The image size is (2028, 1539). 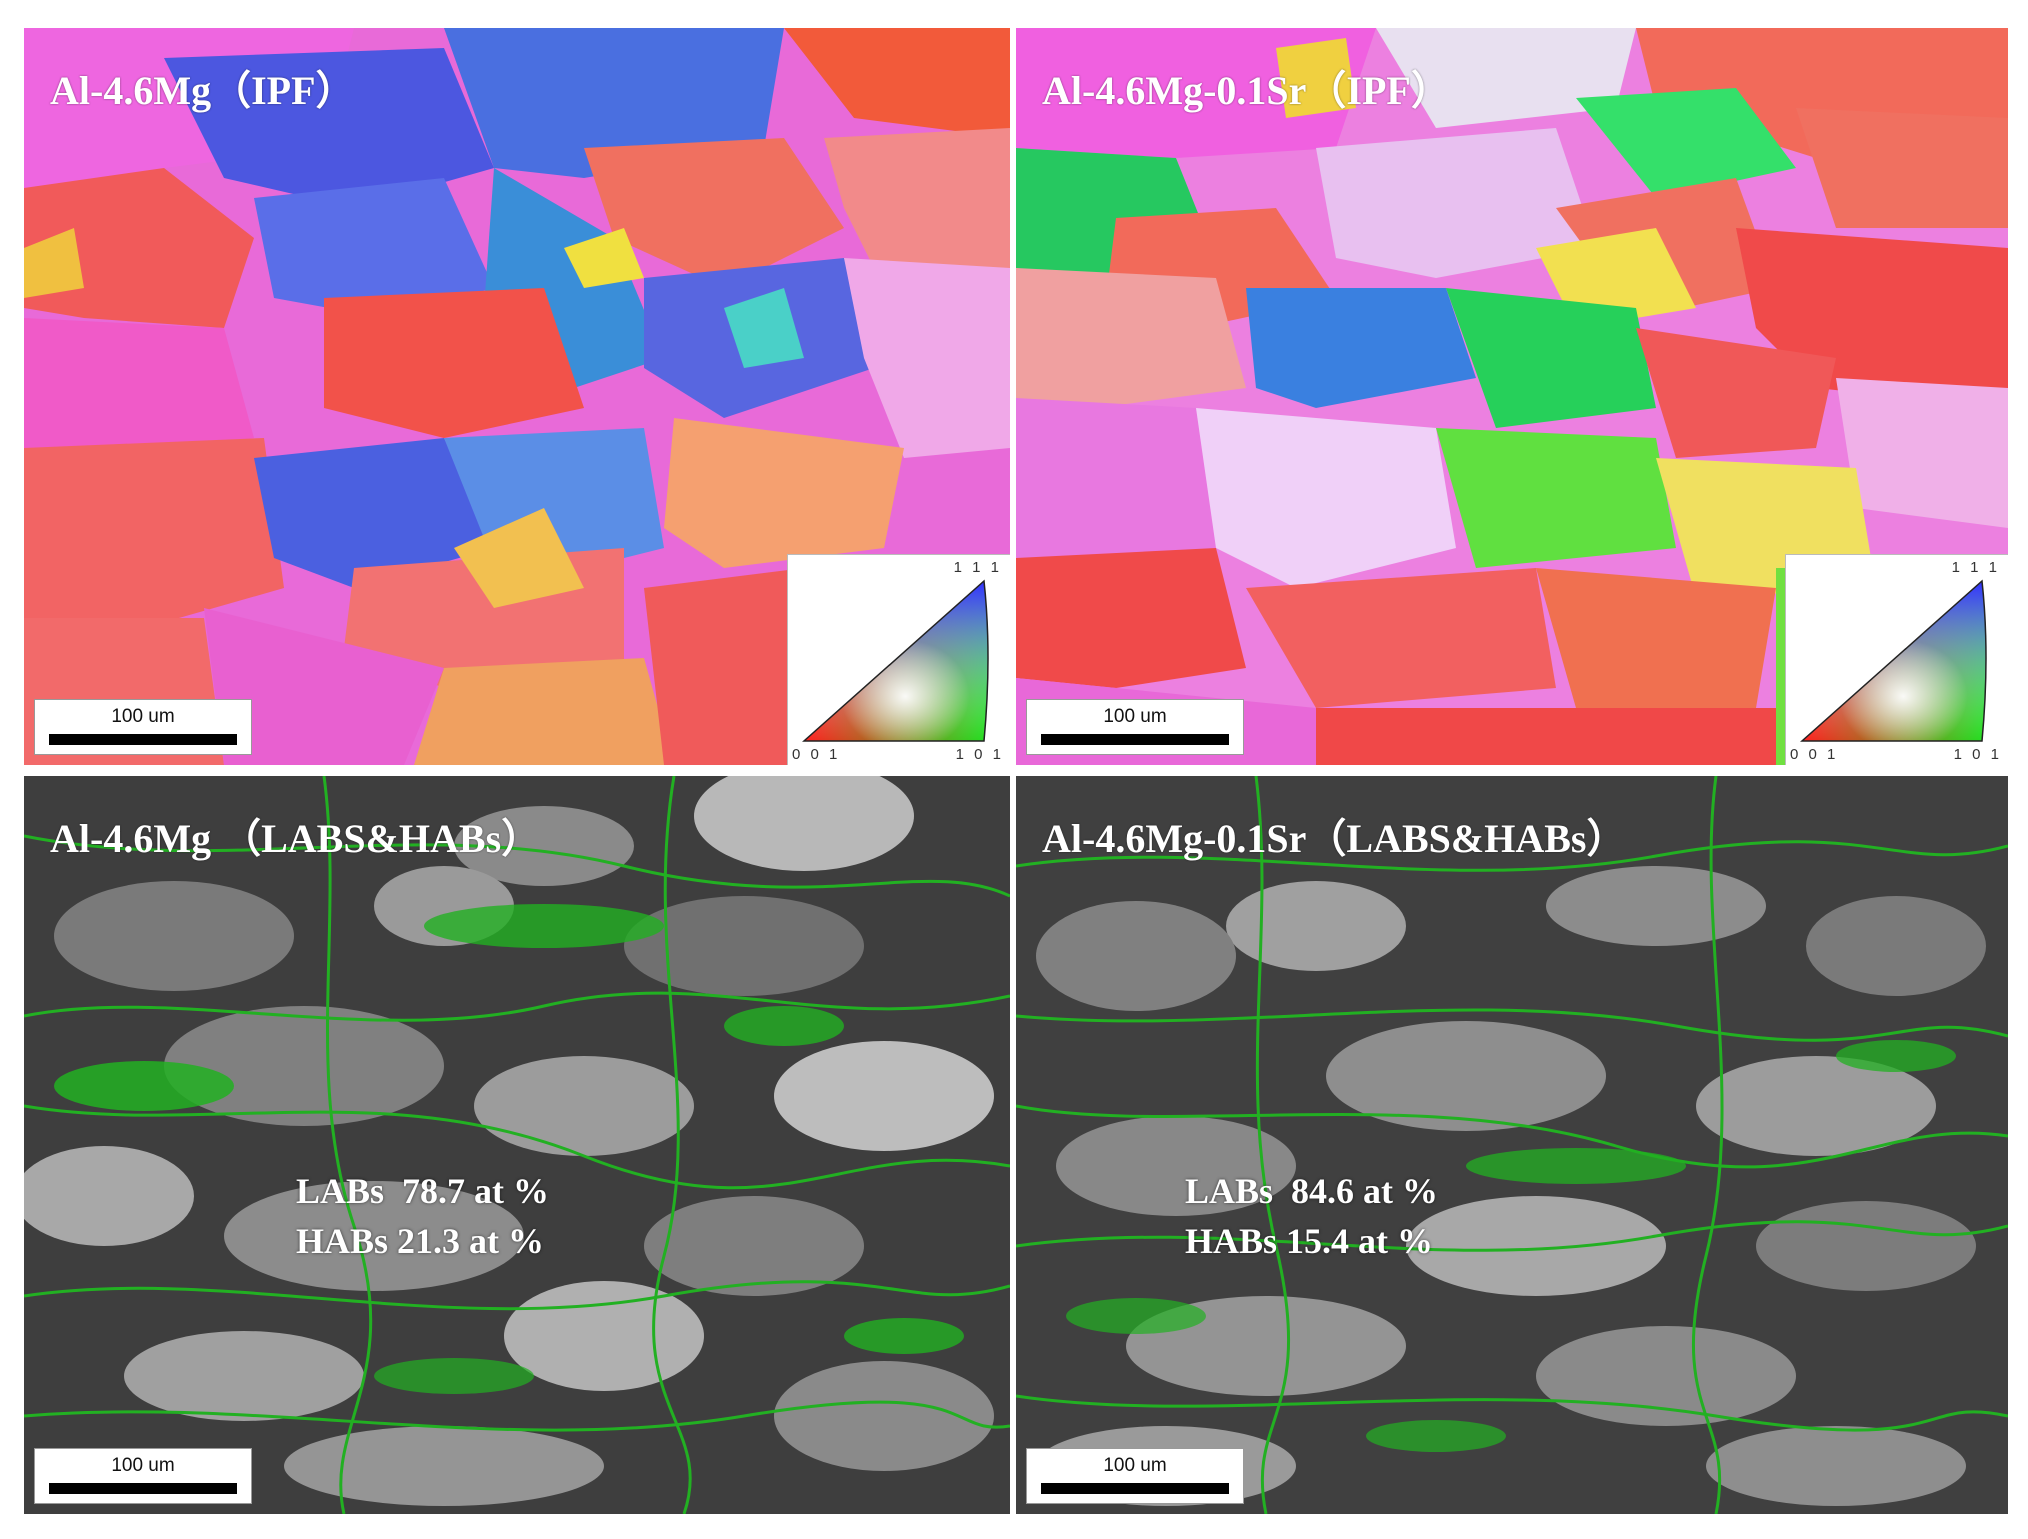 What do you see at coordinates (1312, 1191) in the screenshot?
I see `labs-fraction: LABs 84.6 at %` at bounding box center [1312, 1191].